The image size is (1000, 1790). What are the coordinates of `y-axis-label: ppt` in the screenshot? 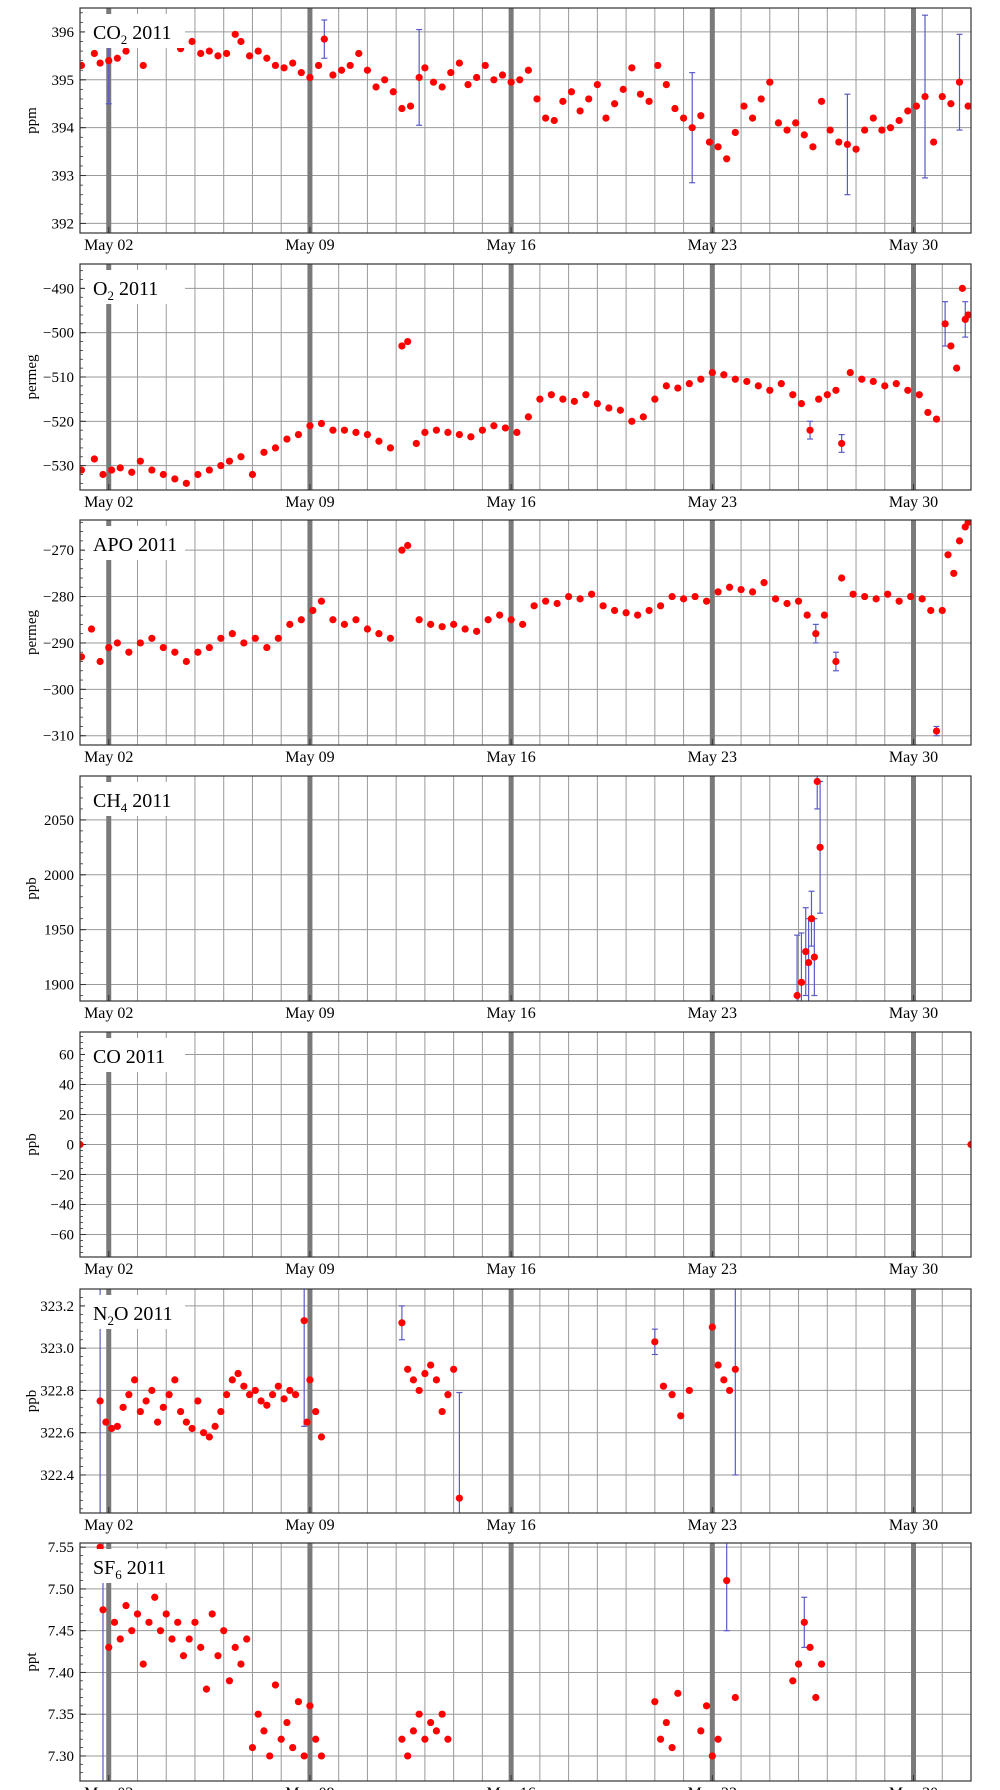 It's located at (32, 1662).